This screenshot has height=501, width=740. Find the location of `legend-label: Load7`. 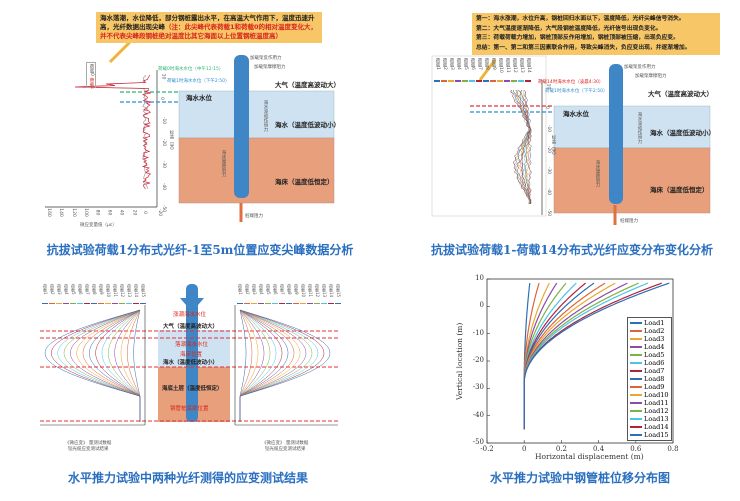

legend-label: Load7 is located at coordinates (654, 371).